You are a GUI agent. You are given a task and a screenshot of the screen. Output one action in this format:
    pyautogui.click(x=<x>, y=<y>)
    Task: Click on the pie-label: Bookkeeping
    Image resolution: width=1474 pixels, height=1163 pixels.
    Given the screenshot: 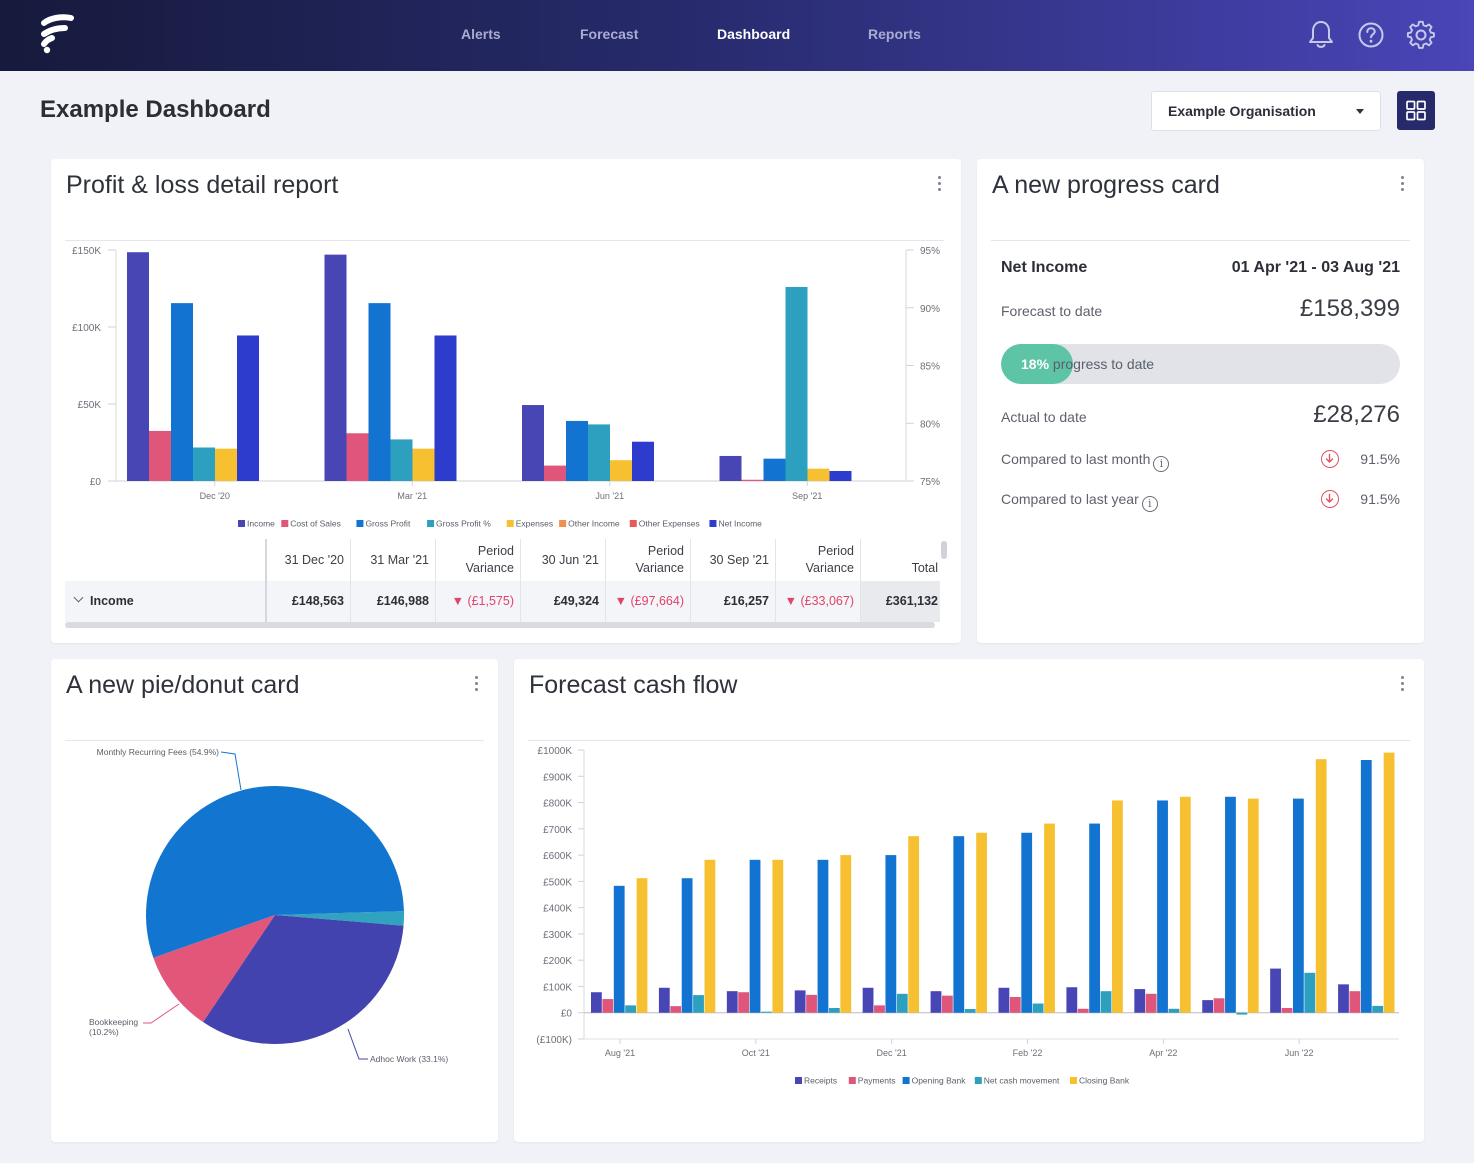 What is the action you would take?
    pyautogui.click(x=113, y=1022)
    